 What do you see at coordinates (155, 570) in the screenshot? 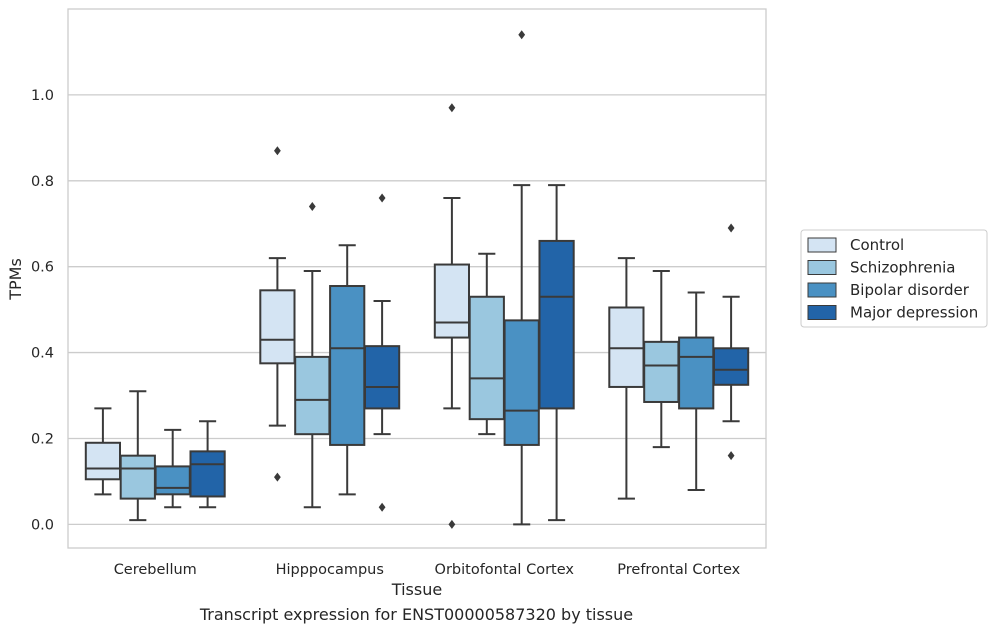
I see `x-tick-label: Cerebellum` at bounding box center [155, 570].